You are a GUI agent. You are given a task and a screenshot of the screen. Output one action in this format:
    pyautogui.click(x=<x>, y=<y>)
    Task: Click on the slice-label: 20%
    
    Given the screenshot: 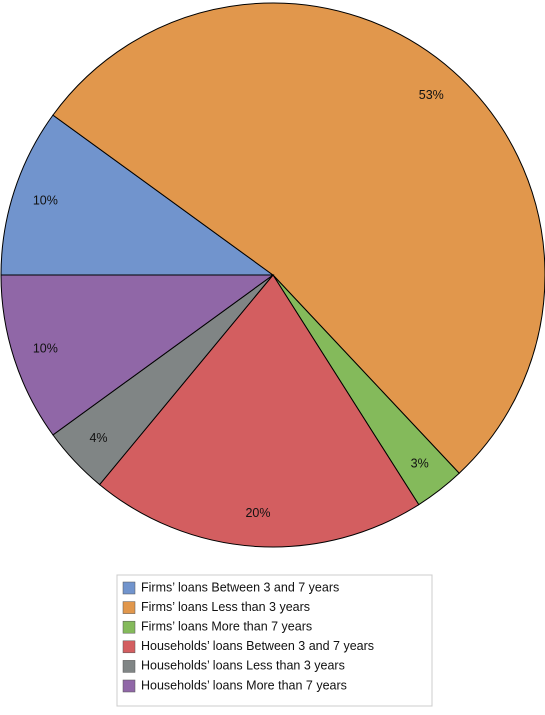 What is the action you would take?
    pyautogui.click(x=257, y=513)
    